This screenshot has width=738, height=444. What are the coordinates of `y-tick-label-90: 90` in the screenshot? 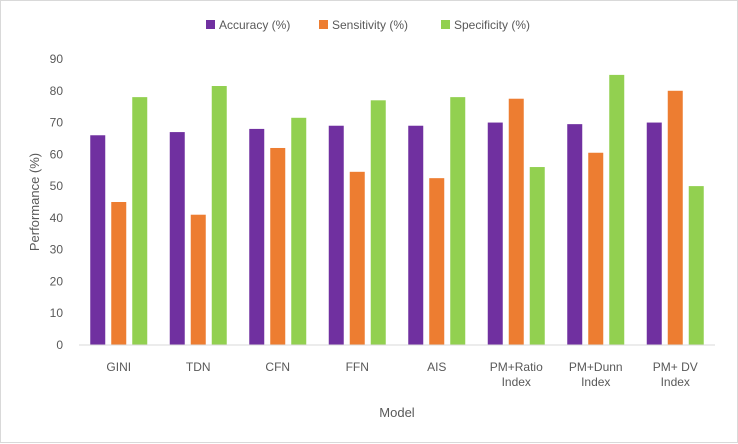 It's located at (57, 59).